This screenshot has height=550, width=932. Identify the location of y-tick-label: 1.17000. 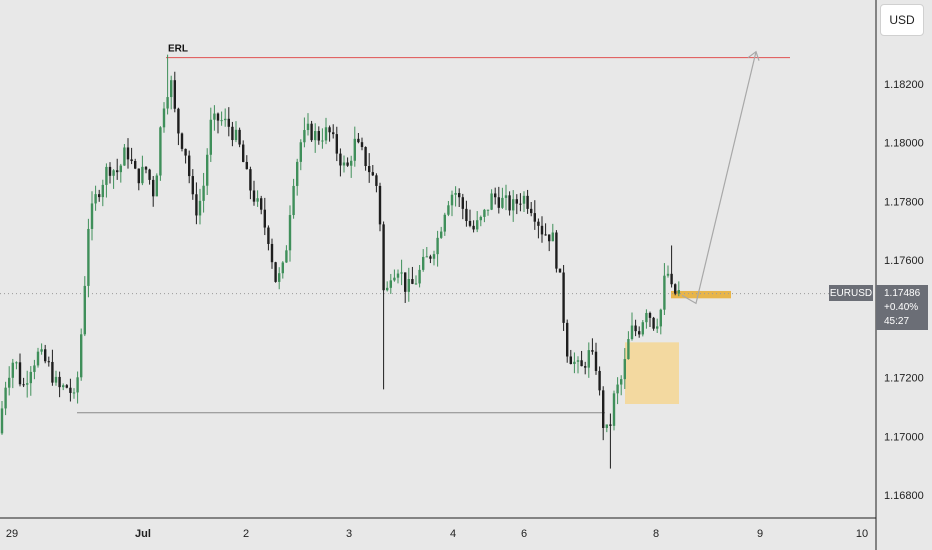
(904, 437).